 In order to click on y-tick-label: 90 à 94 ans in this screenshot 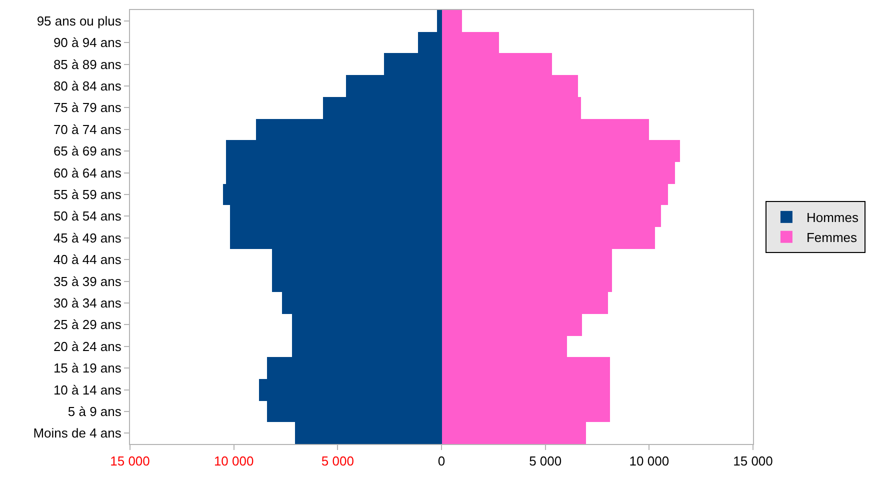, I will do `click(87, 42)`.